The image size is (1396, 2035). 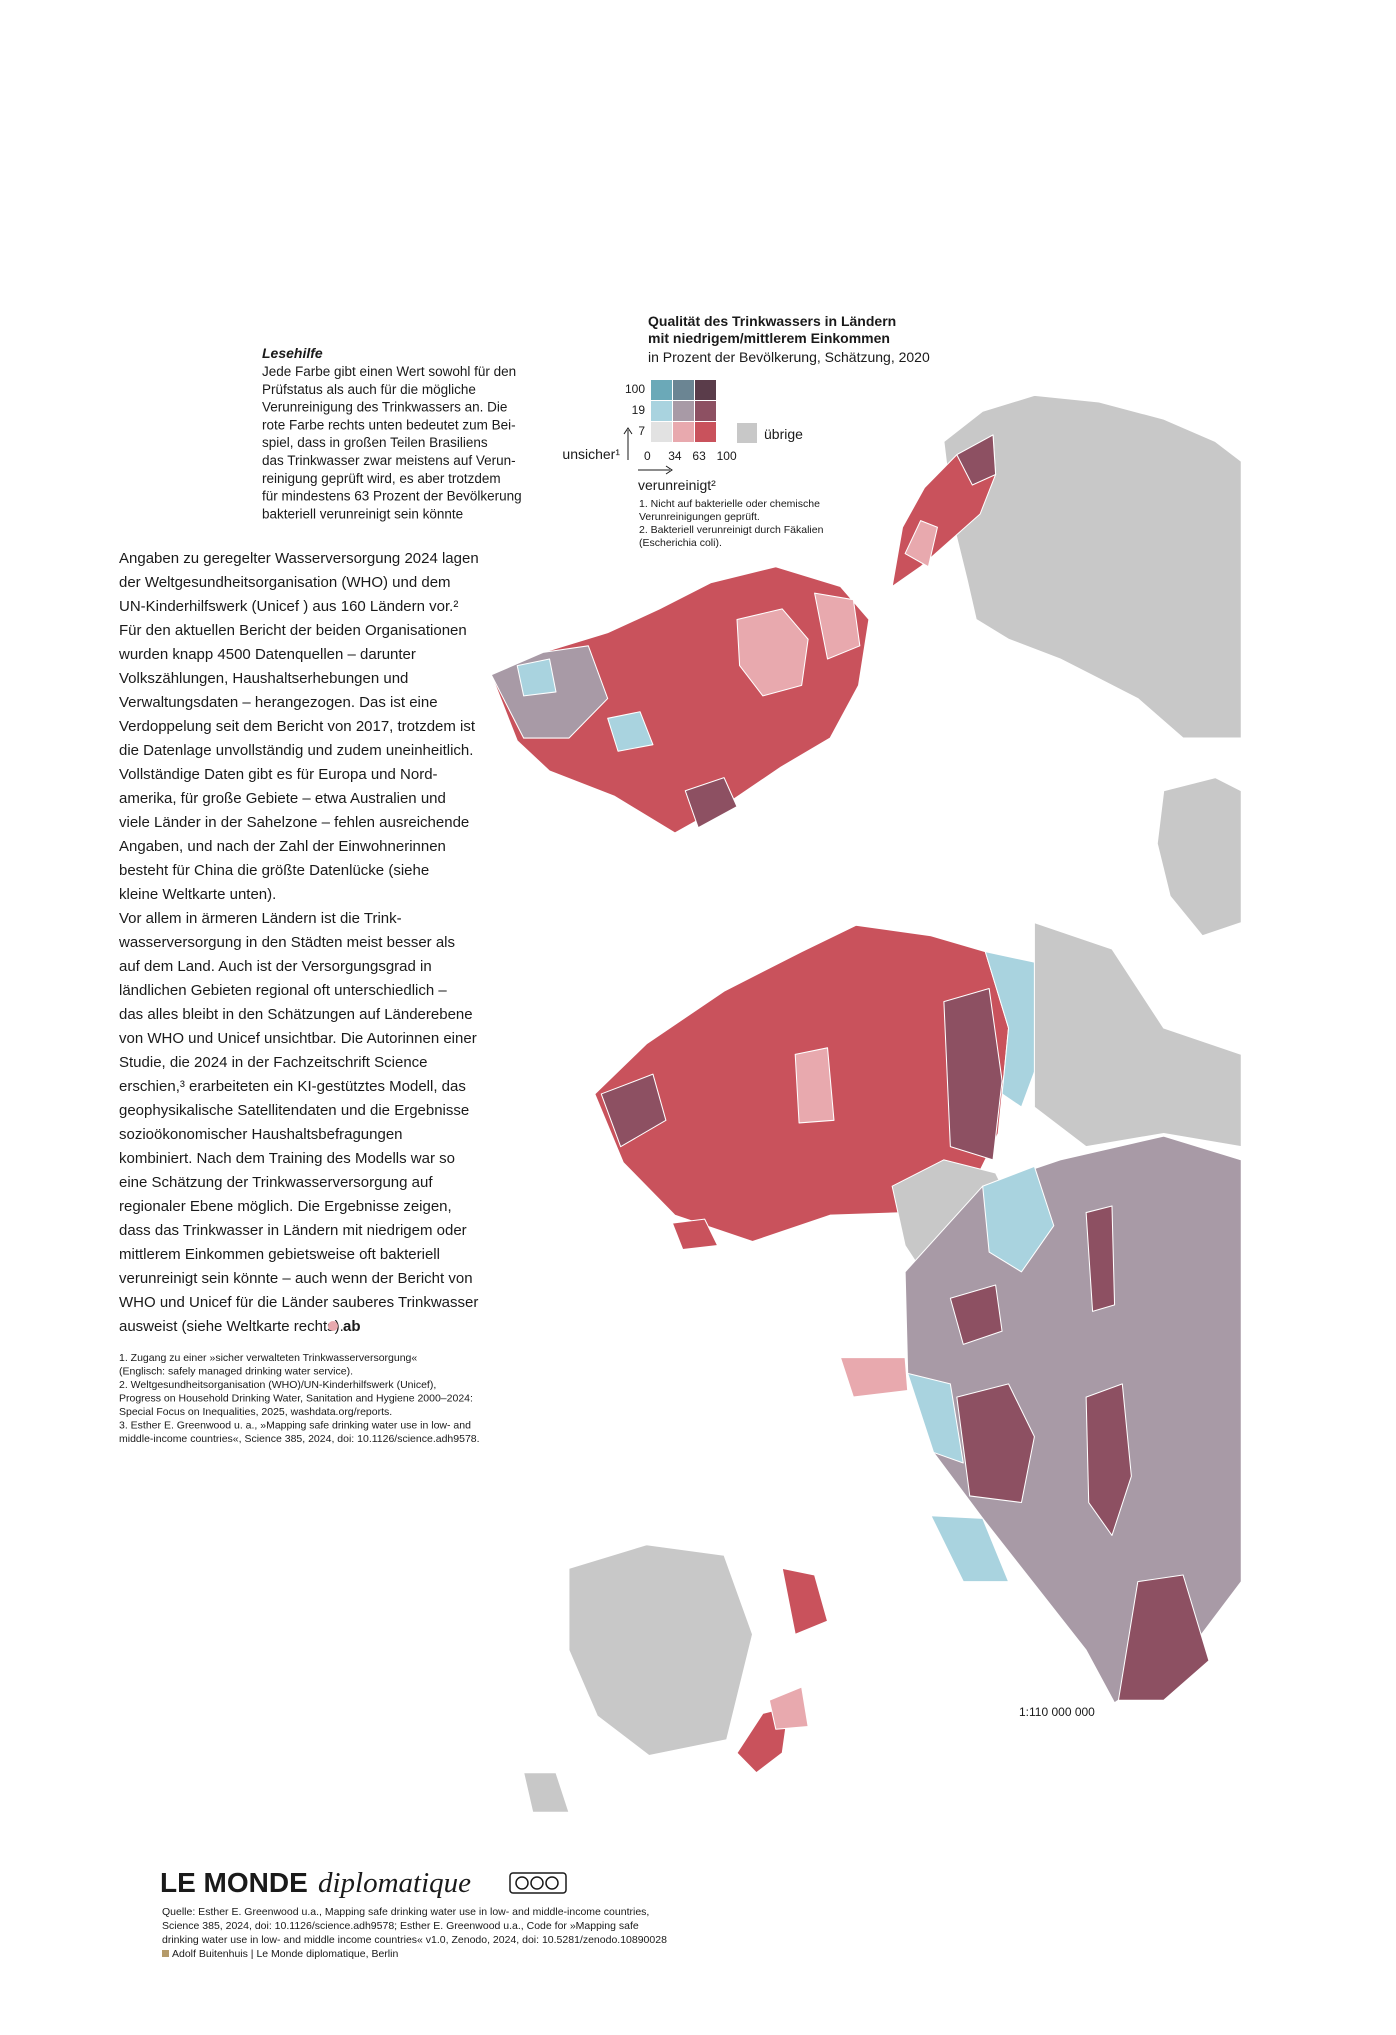 What do you see at coordinates (369, 389) in the screenshot?
I see `reading-help-line: Prüfstatus als auch für die mögliche` at bounding box center [369, 389].